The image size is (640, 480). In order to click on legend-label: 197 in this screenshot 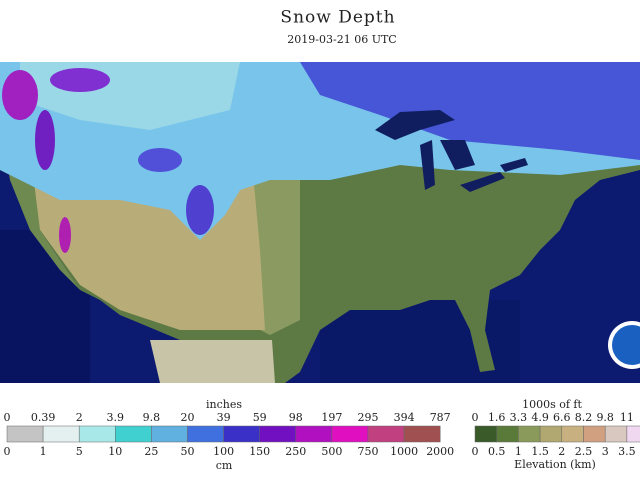, I will do `click(331, 417)`.